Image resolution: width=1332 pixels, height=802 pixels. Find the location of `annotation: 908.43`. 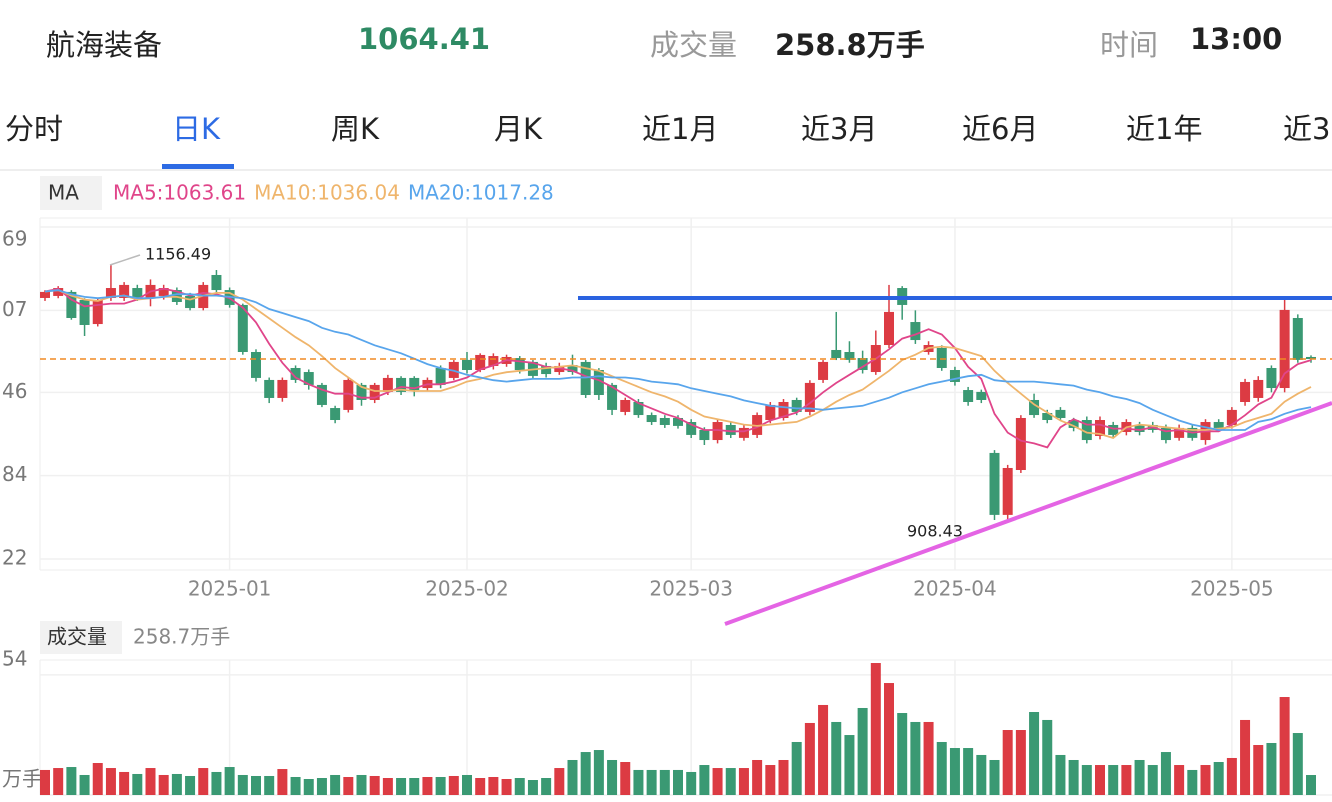

annotation: 908.43 is located at coordinates (935, 531).